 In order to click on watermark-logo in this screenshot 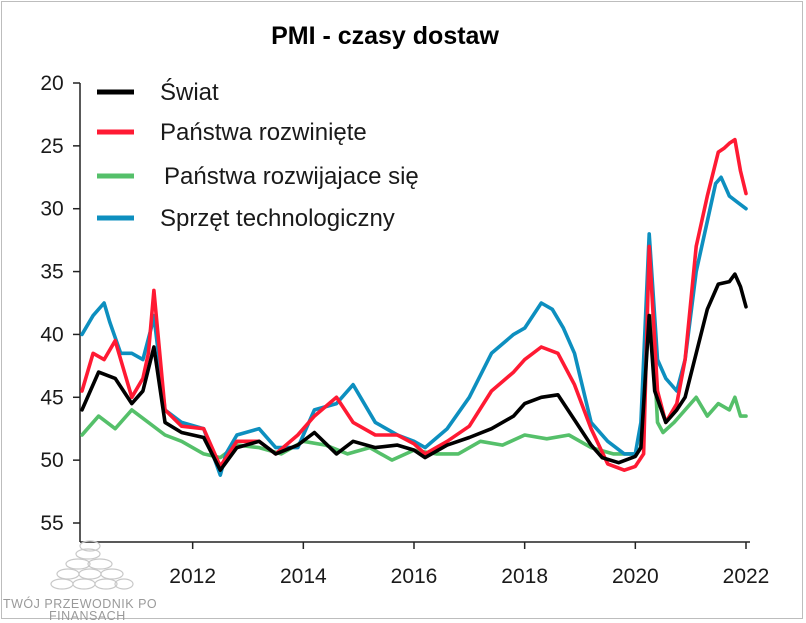, I will do `click(92, 565)`.